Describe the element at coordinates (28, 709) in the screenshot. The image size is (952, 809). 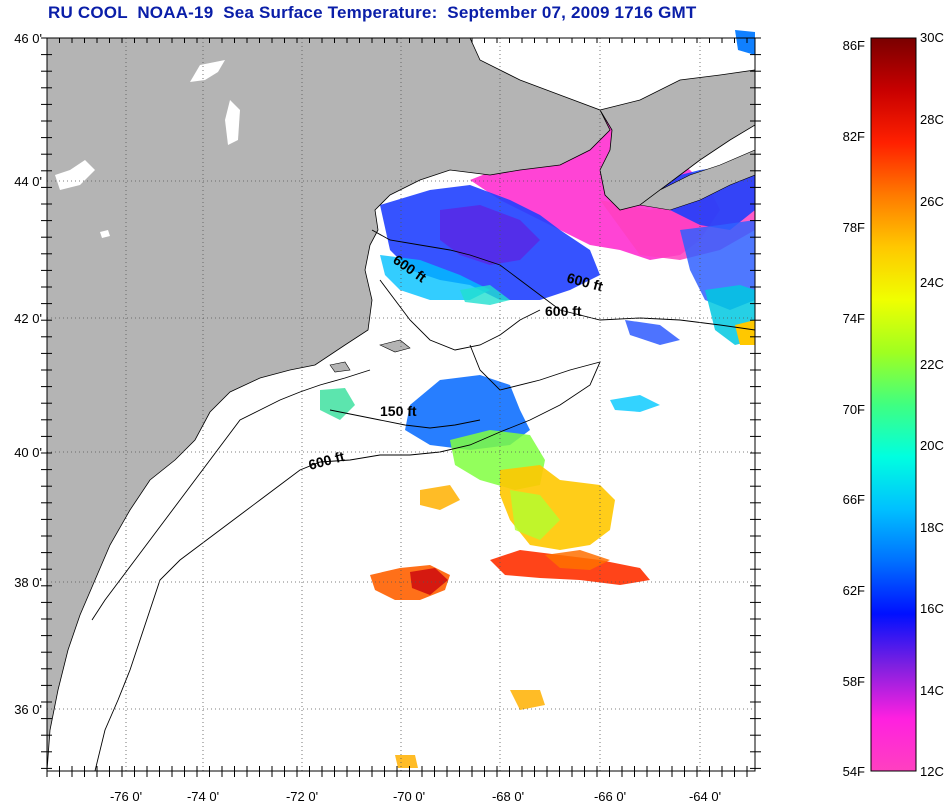
I see `latitude-label: 36 0'` at that location.